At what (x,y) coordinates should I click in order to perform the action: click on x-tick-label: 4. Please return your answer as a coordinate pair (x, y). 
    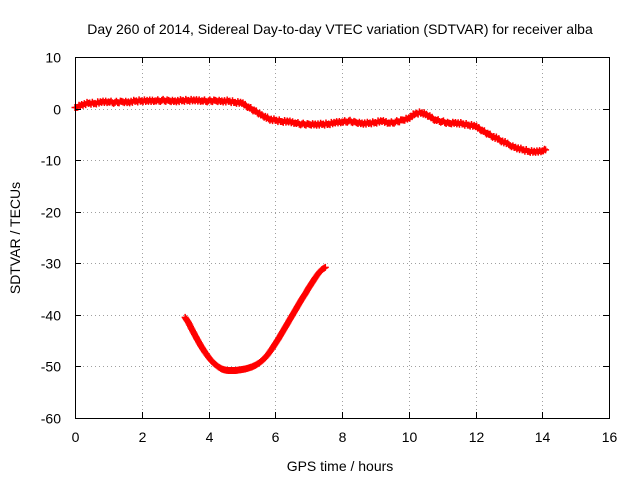
    Looking at the image, I should click on (210, 437).